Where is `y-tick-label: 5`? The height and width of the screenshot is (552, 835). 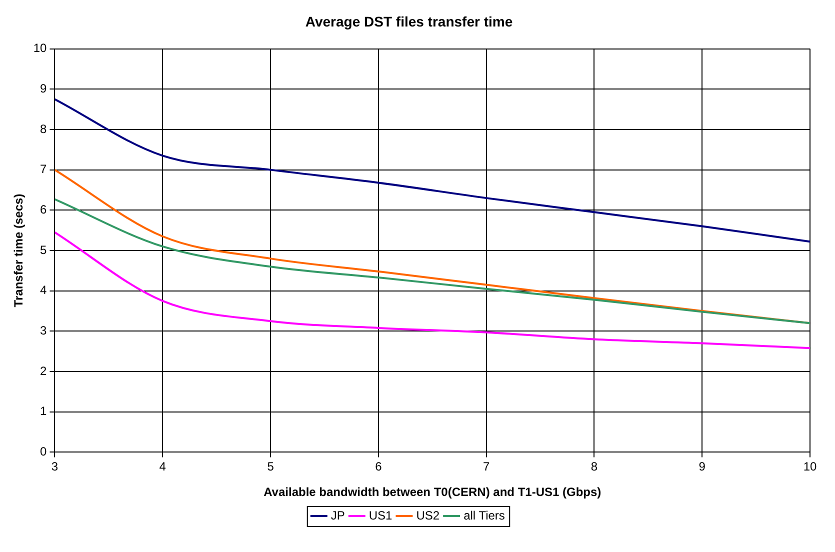
y-tick-label: 5 is located at coordinates (44, 249).